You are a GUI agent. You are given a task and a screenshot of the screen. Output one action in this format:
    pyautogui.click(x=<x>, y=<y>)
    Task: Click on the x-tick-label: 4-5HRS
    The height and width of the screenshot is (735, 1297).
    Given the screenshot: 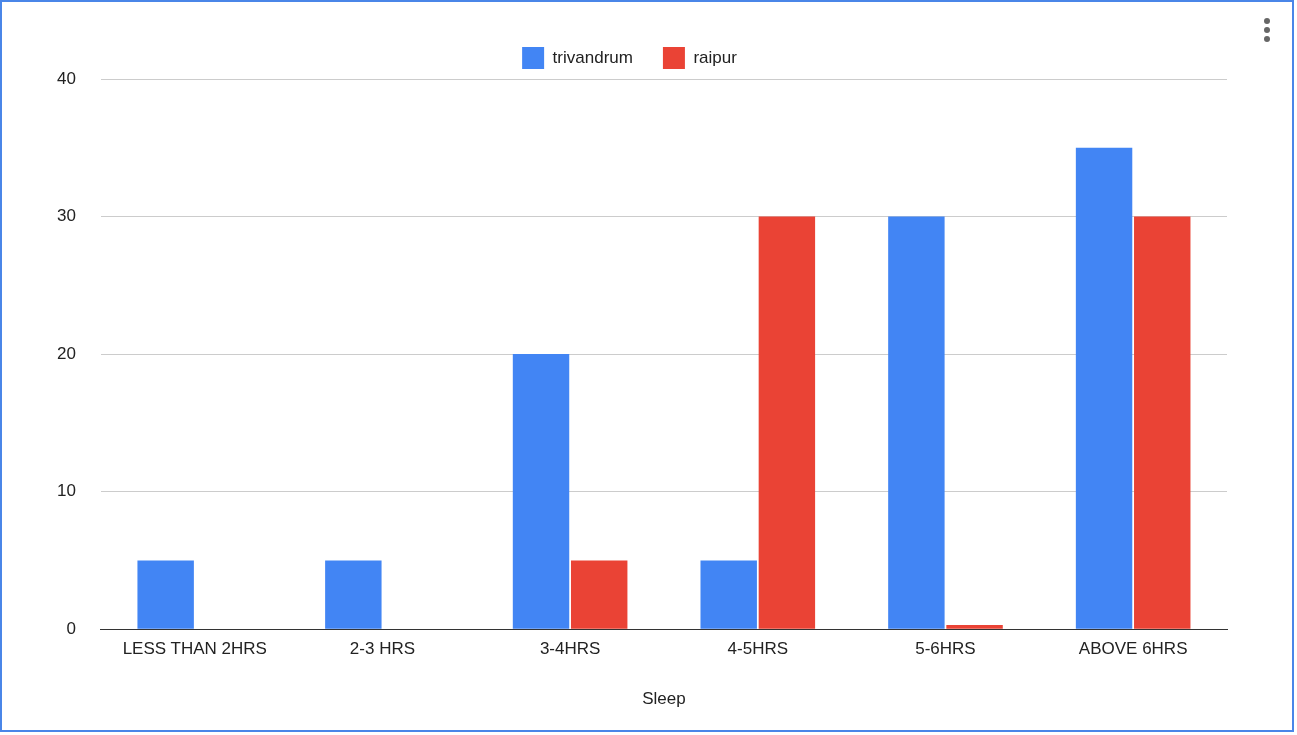 What is the action you would take?
    pyautogui.click(x=758, y=649)
    